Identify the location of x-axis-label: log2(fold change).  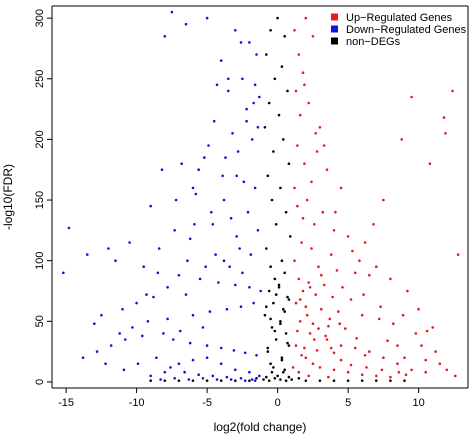
(260, 427).